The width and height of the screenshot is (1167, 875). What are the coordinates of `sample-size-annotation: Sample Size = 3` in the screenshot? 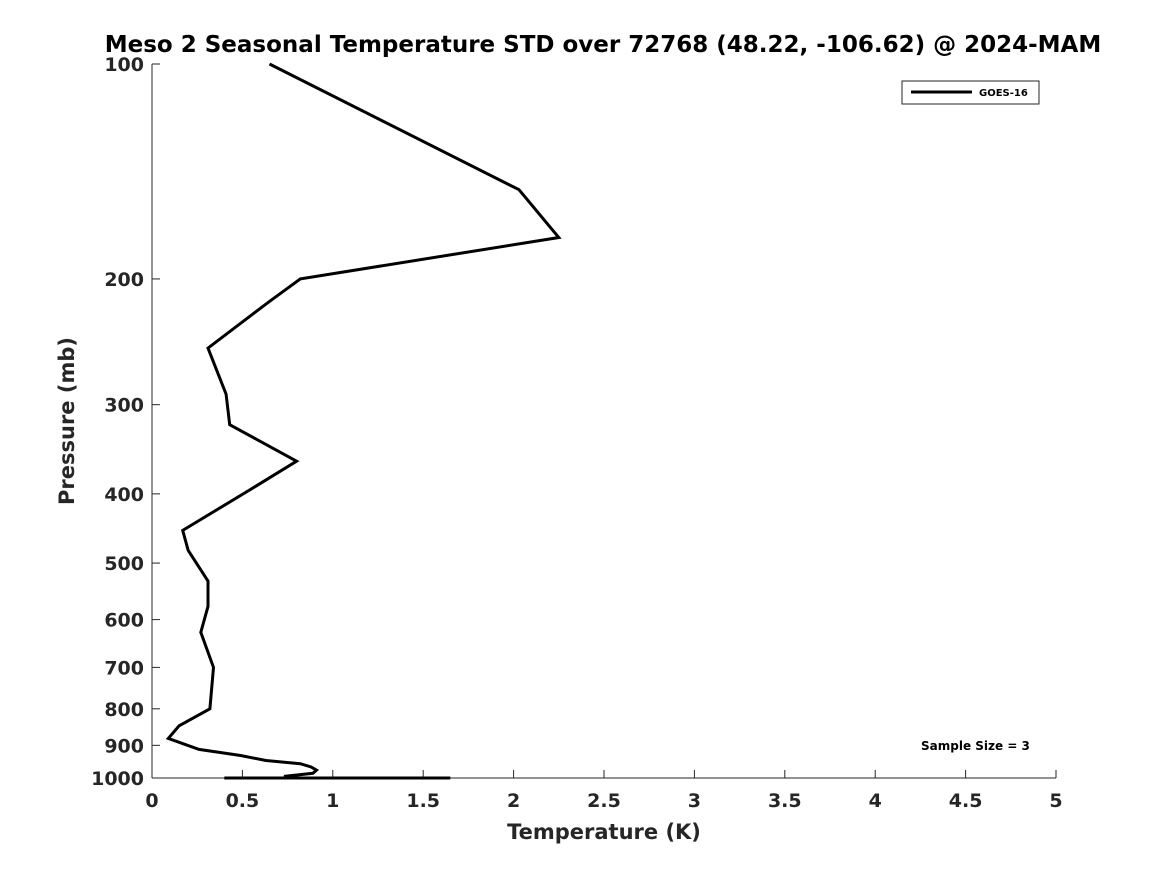 It's located at (975, 746).